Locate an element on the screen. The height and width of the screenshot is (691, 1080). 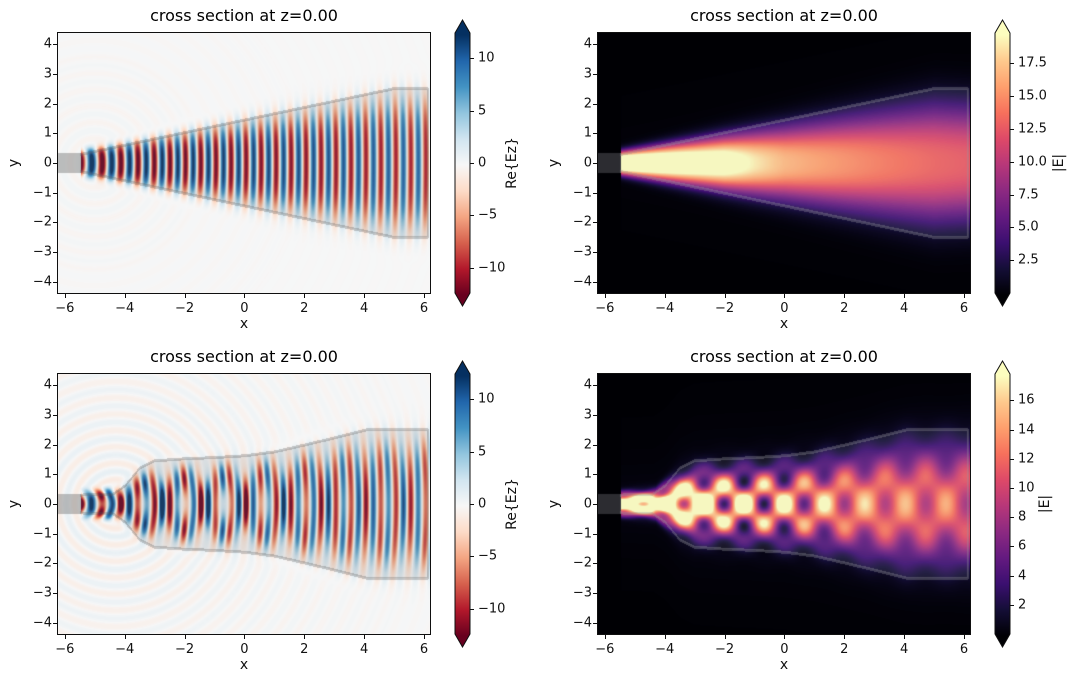
colorbar-tick-label: 0 is located at coordinates (482, 163).